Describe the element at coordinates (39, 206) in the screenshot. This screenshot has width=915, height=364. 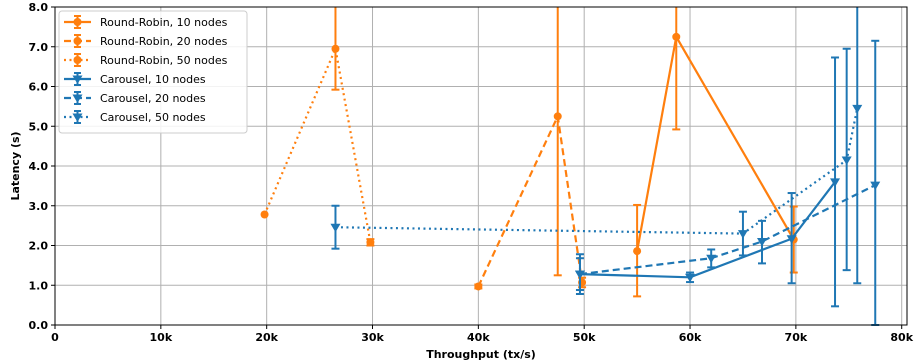
I see `y-tick-label: 3.0` at that location.